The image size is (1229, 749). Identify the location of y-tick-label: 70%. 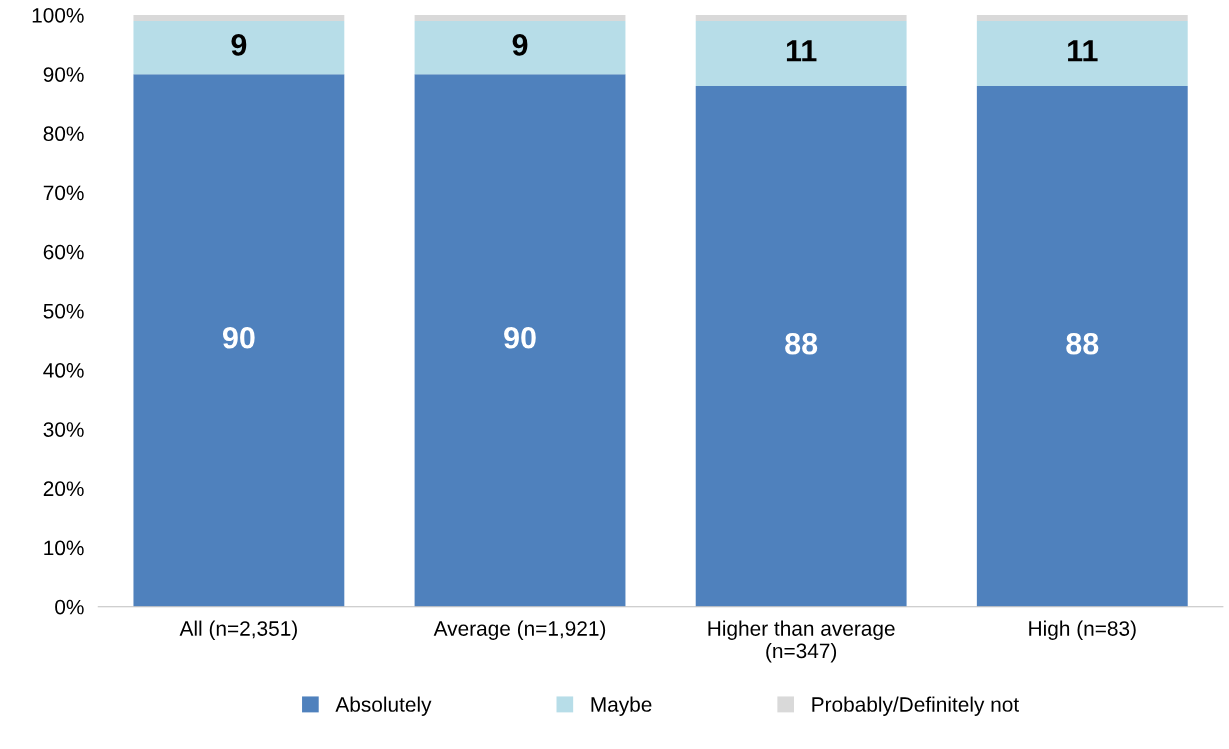
(63, 193).